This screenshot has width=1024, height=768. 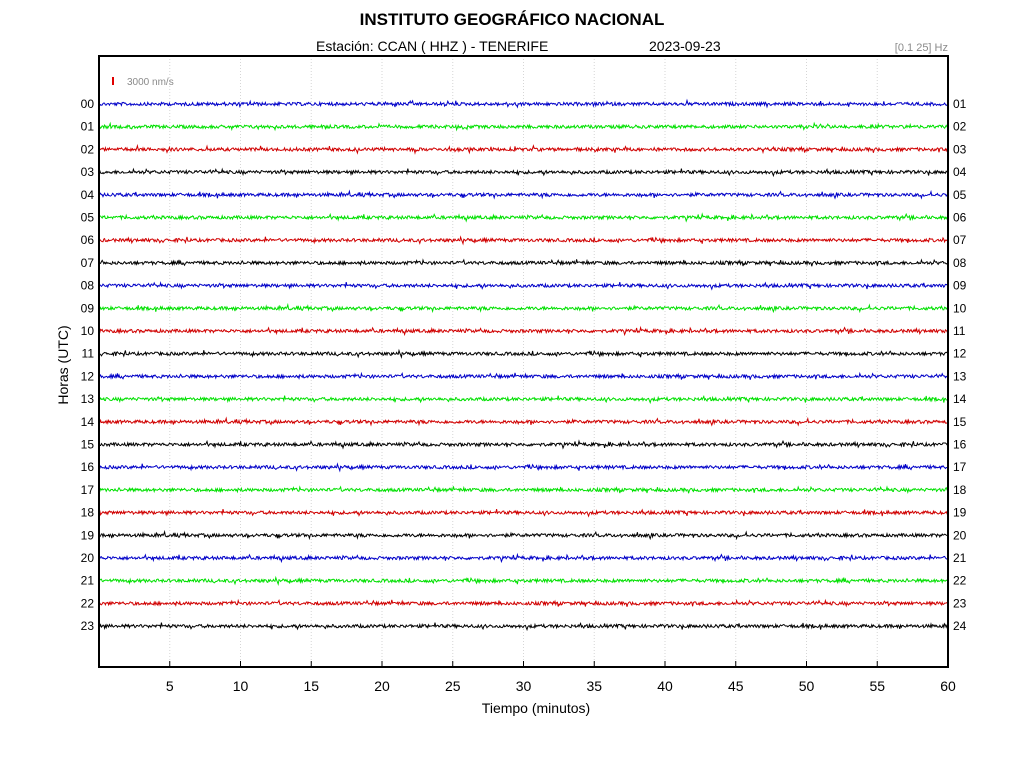 What do you see at coordinates (665, 686) in the screenshot?
I see `x-tick-label: 40` at bounding box center [665, 686].